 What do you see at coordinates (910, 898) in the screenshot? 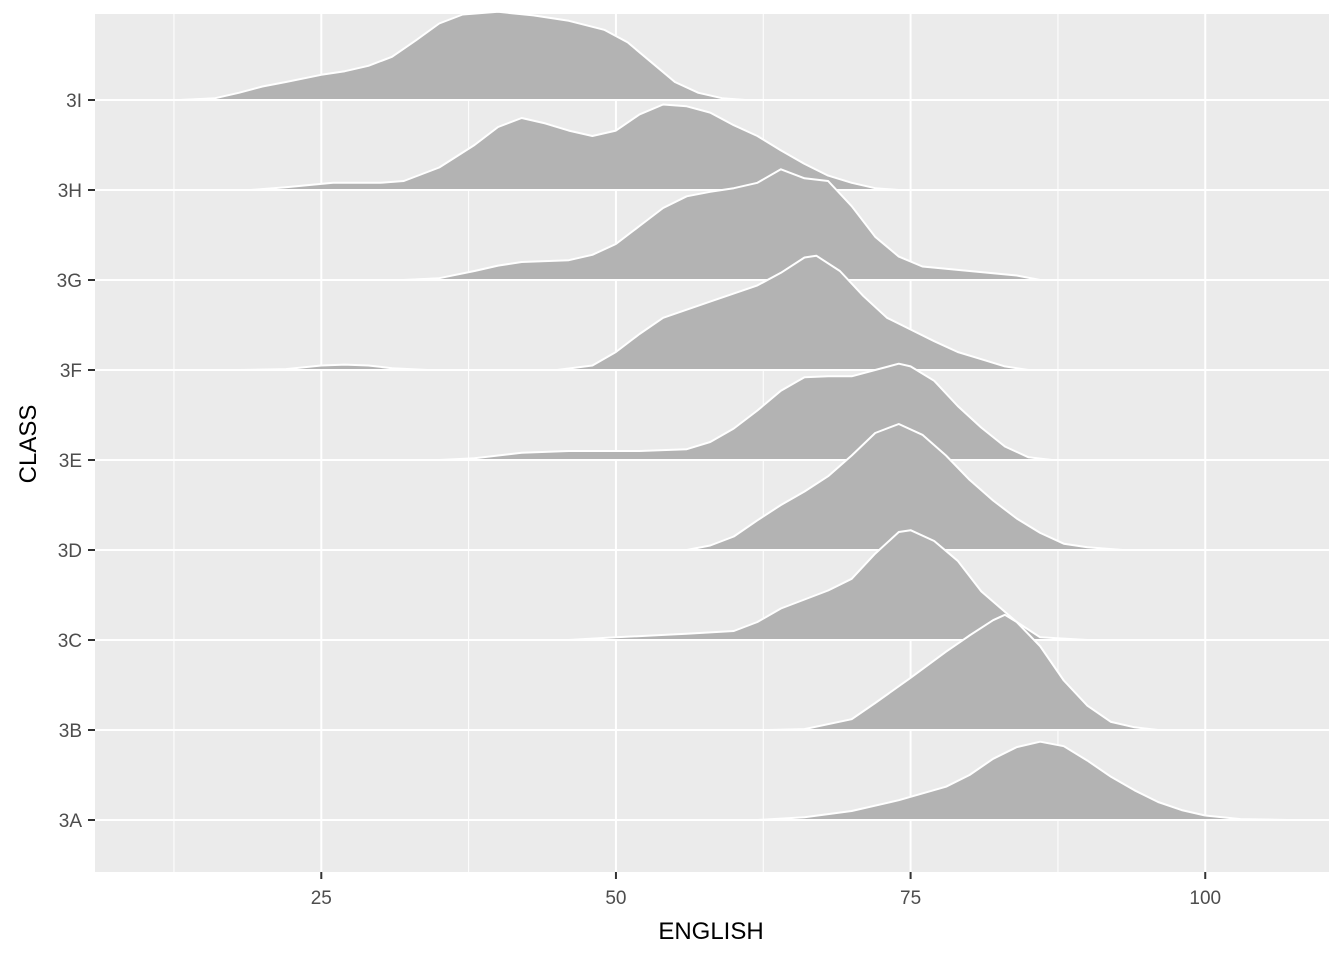
I see `x-tick-label-2: 75` at bounding box center [910, 898].